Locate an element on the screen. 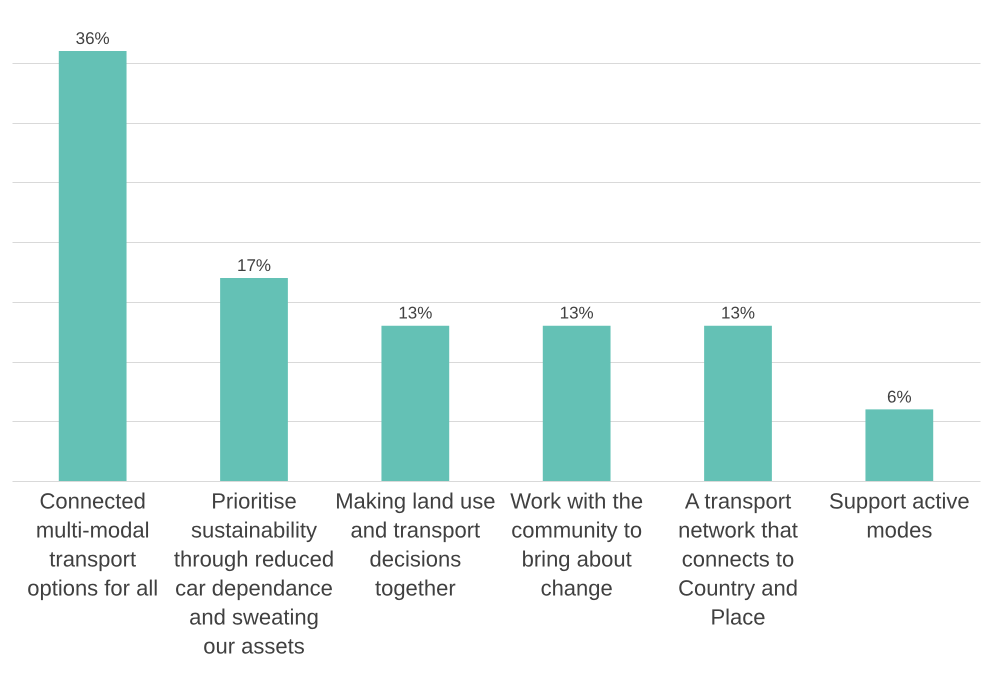 The width and height of the screenshot is (990, 682). x-tick-label: A transport network that connects to Country and Place is located at coordinates (738, 559).